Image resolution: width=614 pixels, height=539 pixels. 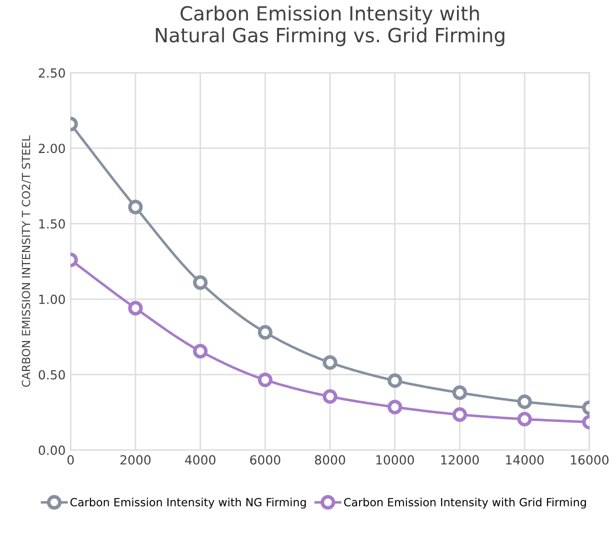 What do you see at coordinates (200, 460) in the screenshot?
I see `x-tick-label: 4000` at bounding box center [200, 460].